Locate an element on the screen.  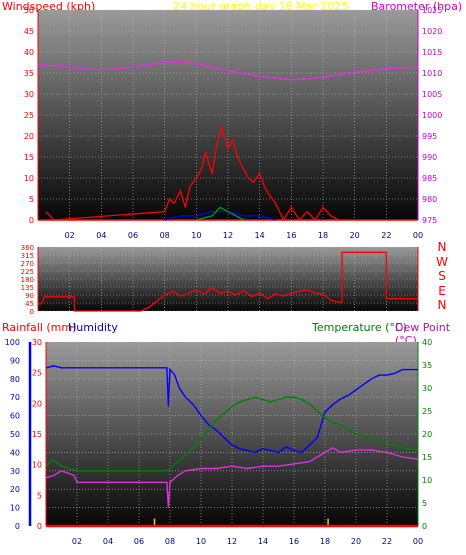
humidity-tick-label: 0 is located at coordinates (17, 526).